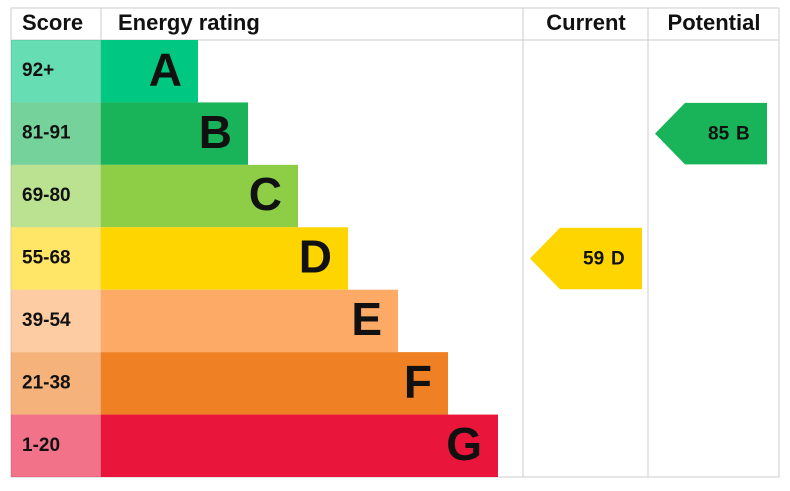 The image size is (790, 491). What do you see at coordinates (46, 133) in the screenshot?
I see `score-label: 81-91` at bounding box center [46, 133].